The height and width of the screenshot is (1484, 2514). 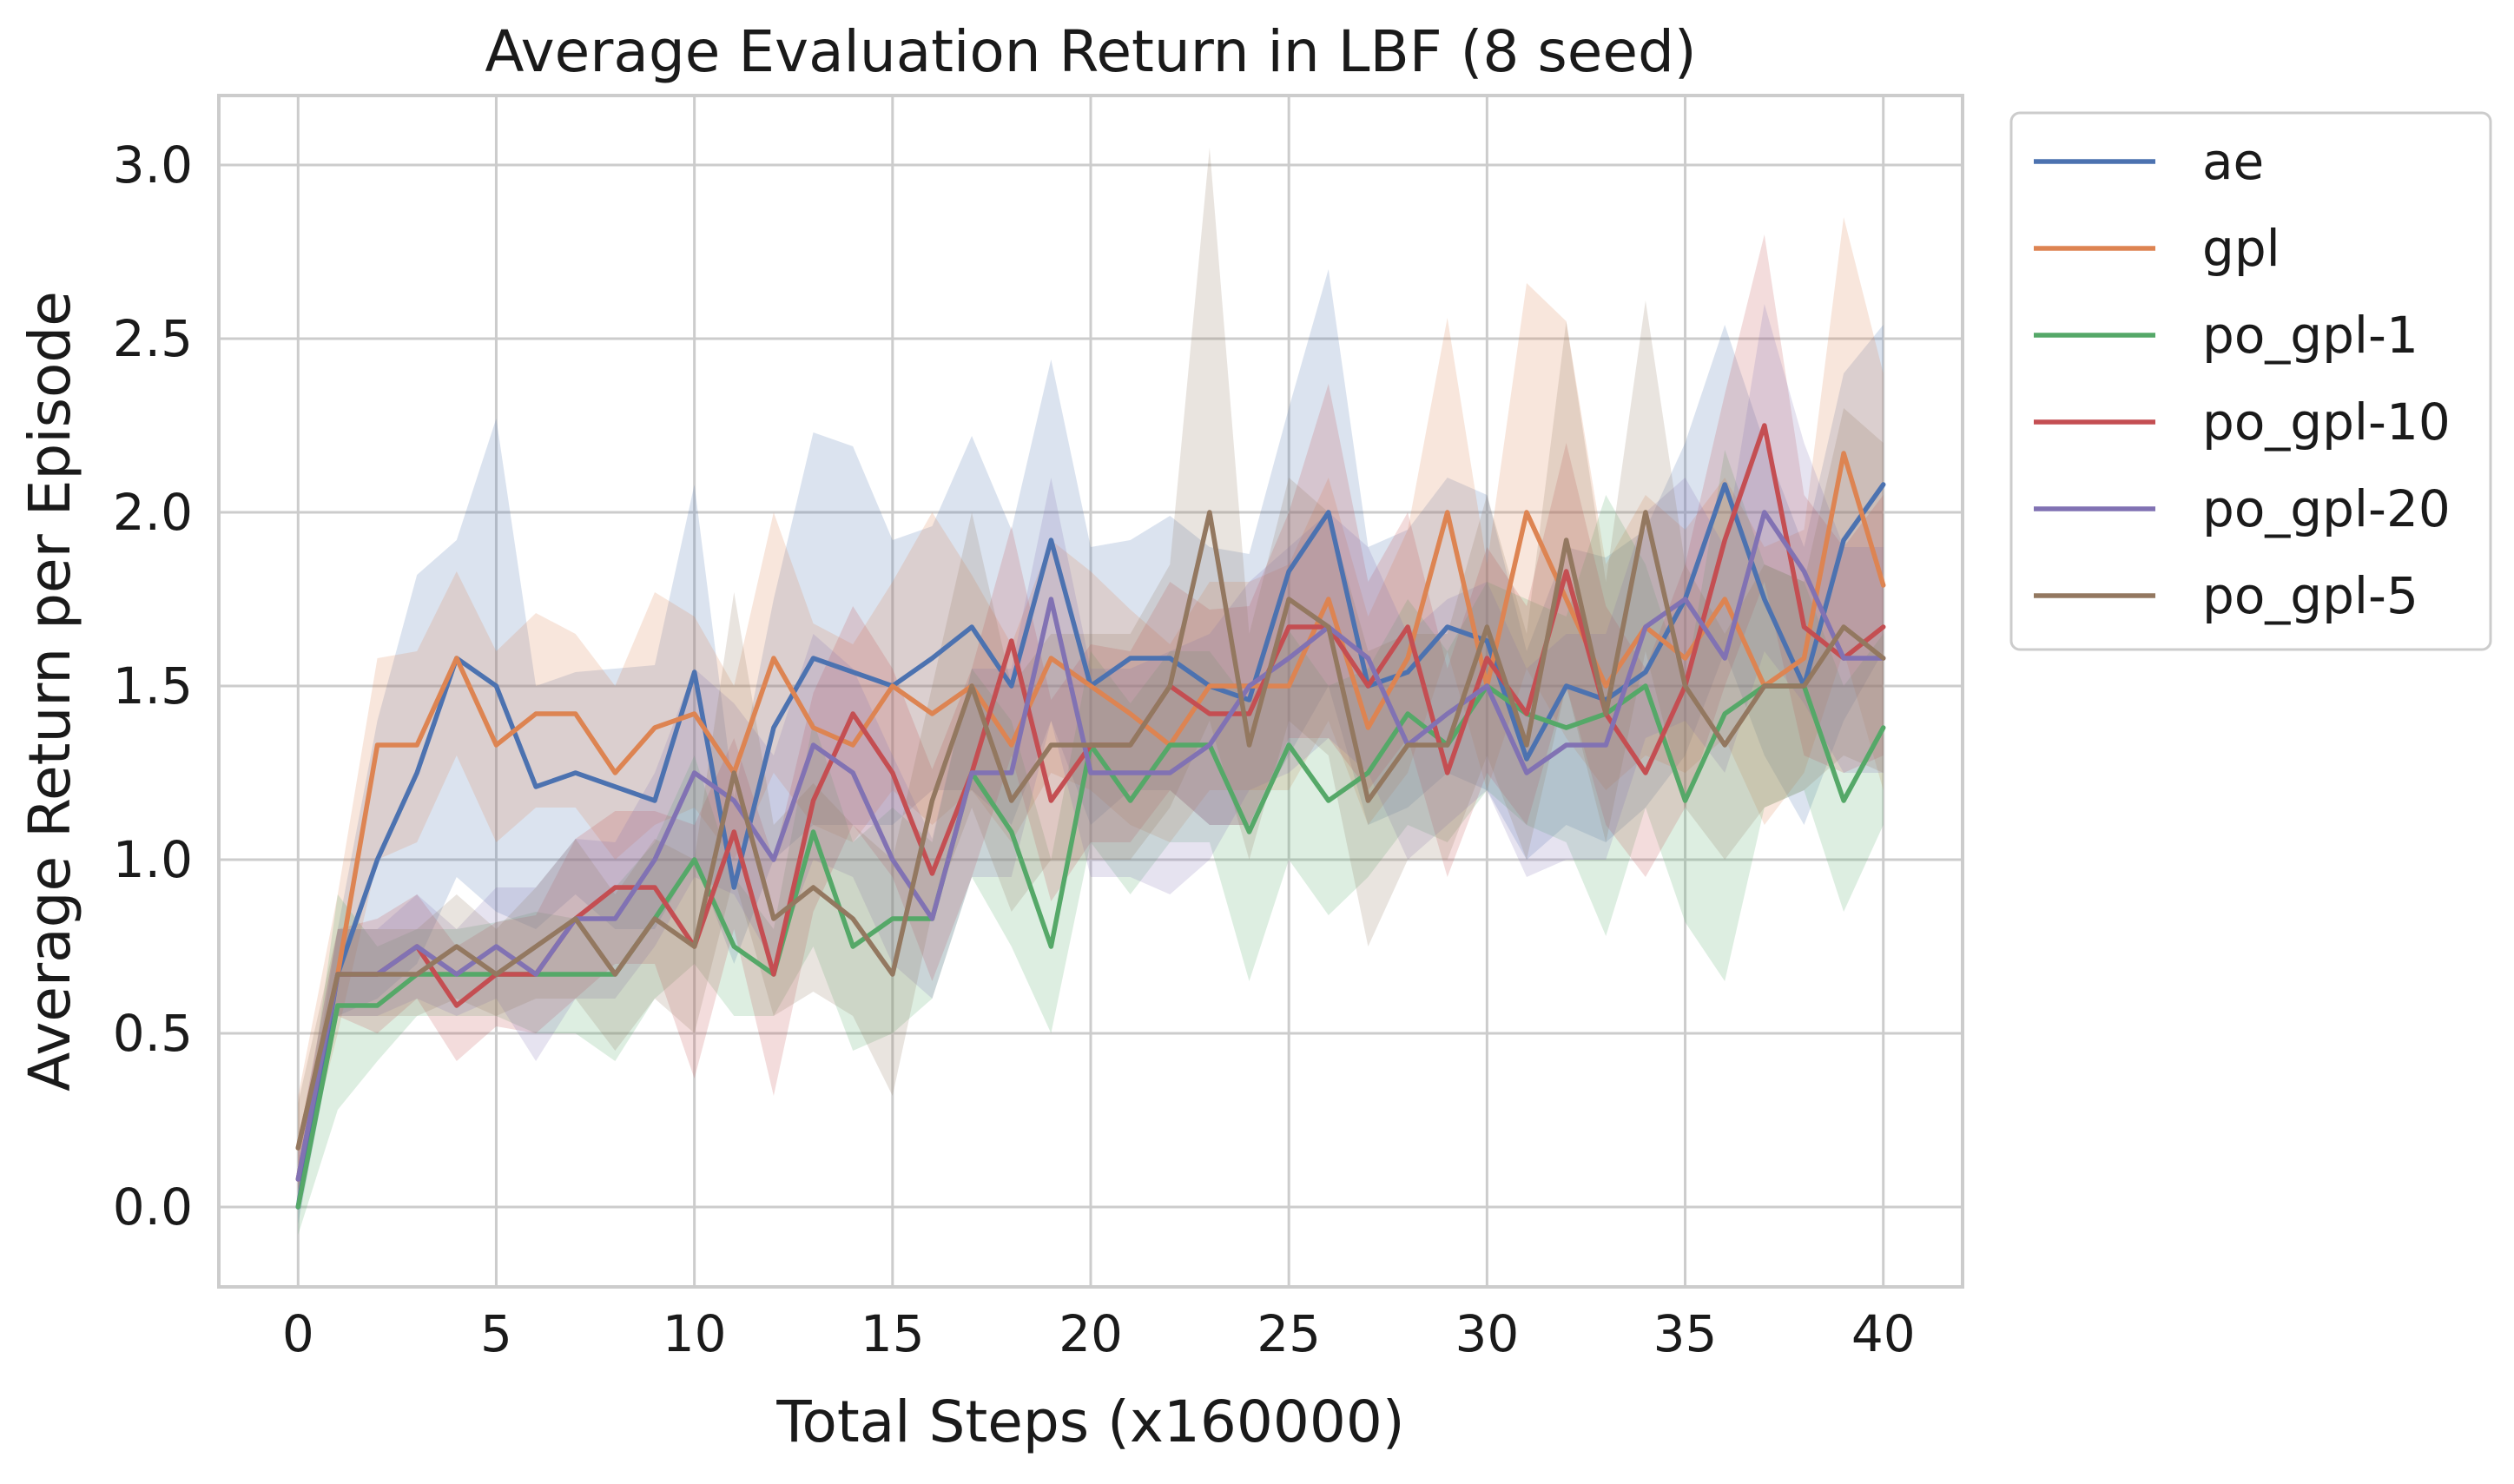 I want to click on legend-label-ae: ae, so click(x=2233, y=161).